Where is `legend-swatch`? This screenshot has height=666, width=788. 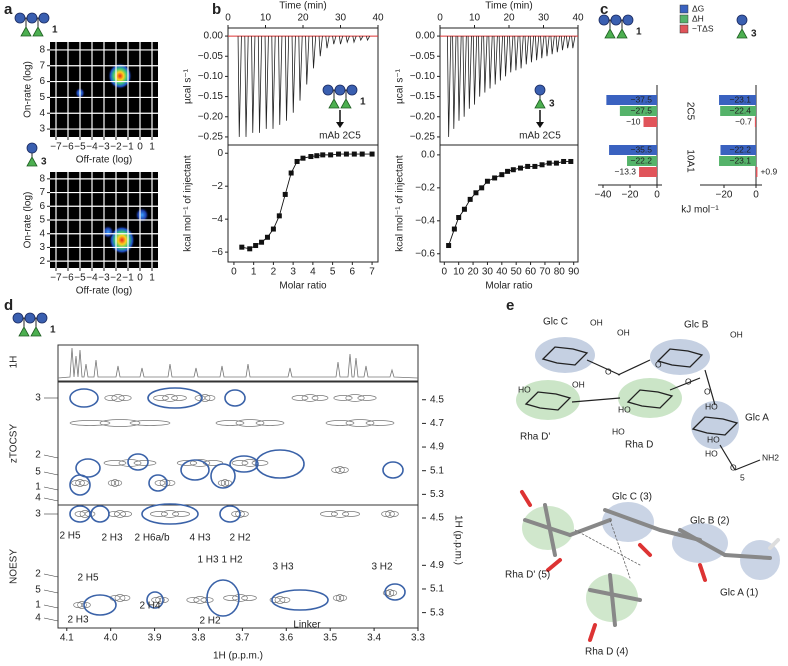 legend-swatch is located at coordinates (684, 29).